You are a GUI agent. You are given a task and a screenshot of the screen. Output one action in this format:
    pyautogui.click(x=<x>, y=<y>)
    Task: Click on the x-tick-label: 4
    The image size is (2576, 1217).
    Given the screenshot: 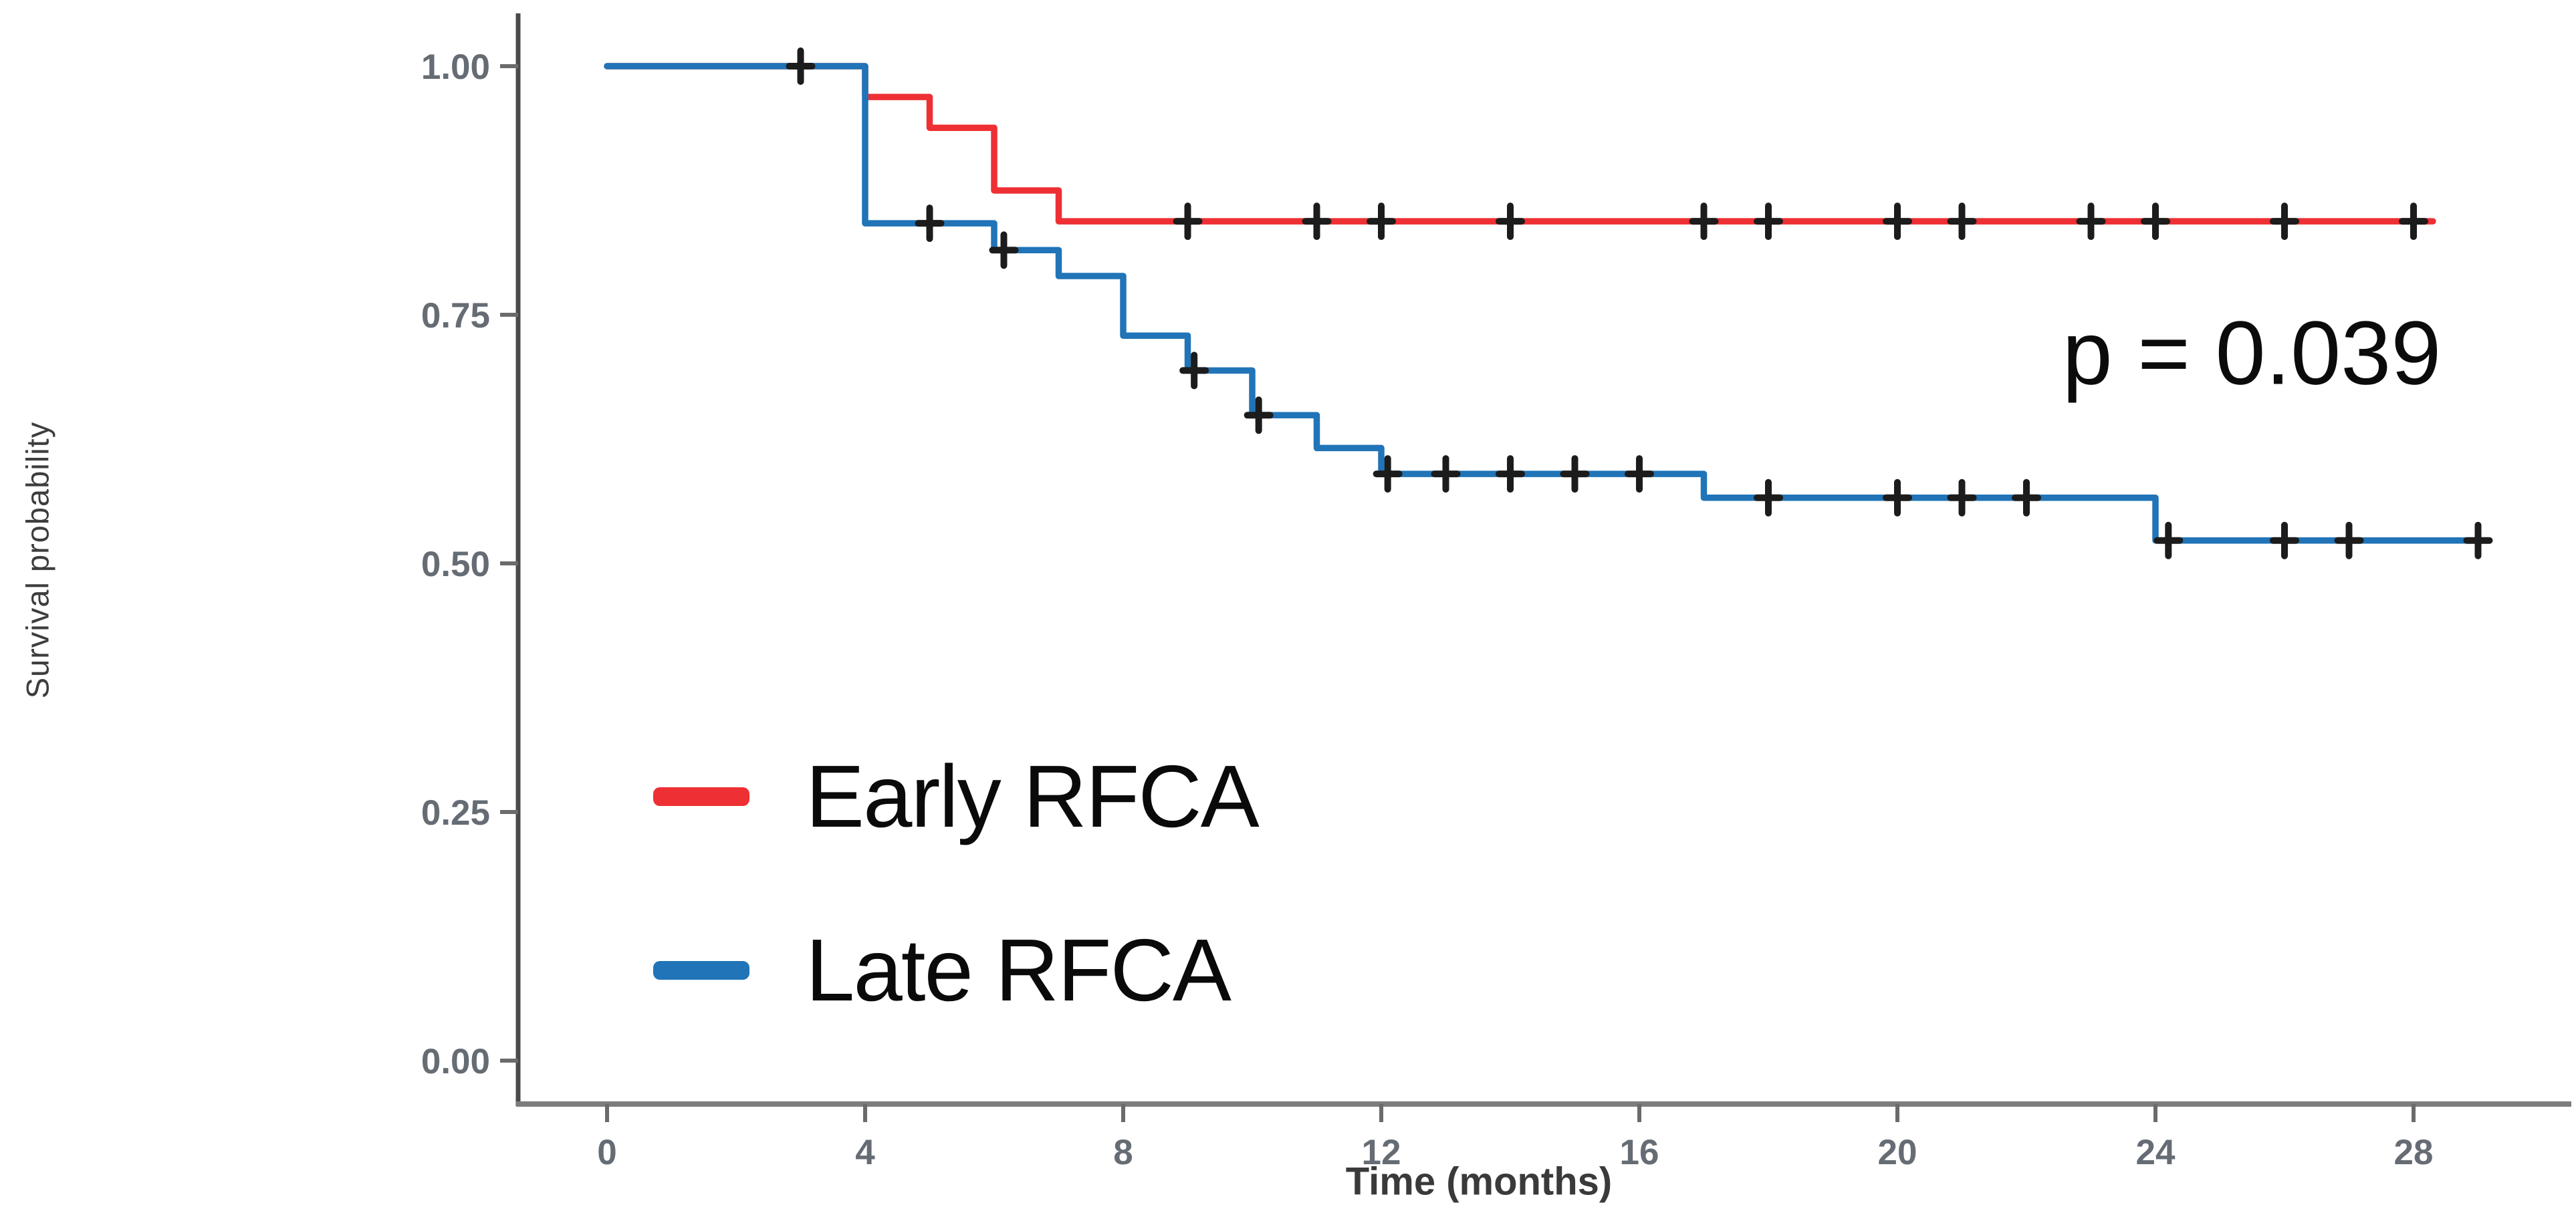 What is the action you would take?
    pyautogui.click(x=865, y=1152)
    